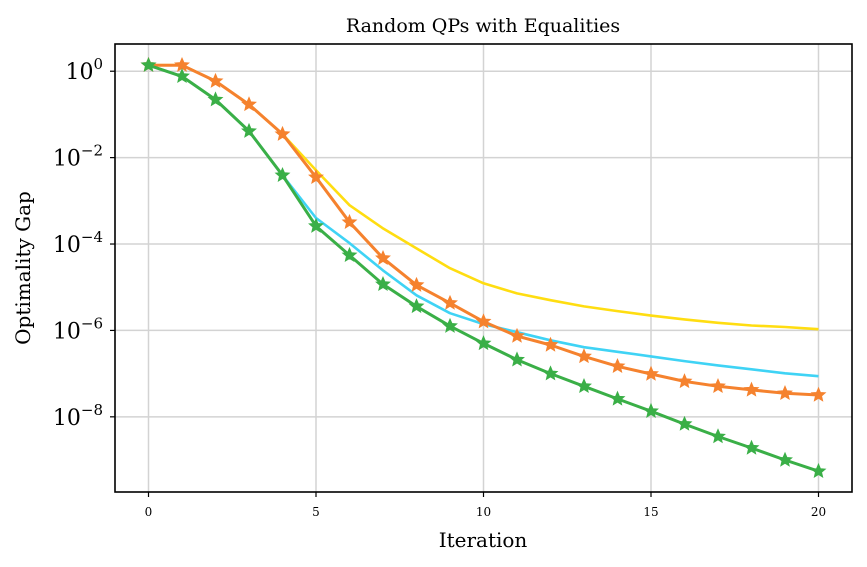  Describe the element at coordinates (149, 512) in the screenshot. I see `x-tick-label: 0` at that location.